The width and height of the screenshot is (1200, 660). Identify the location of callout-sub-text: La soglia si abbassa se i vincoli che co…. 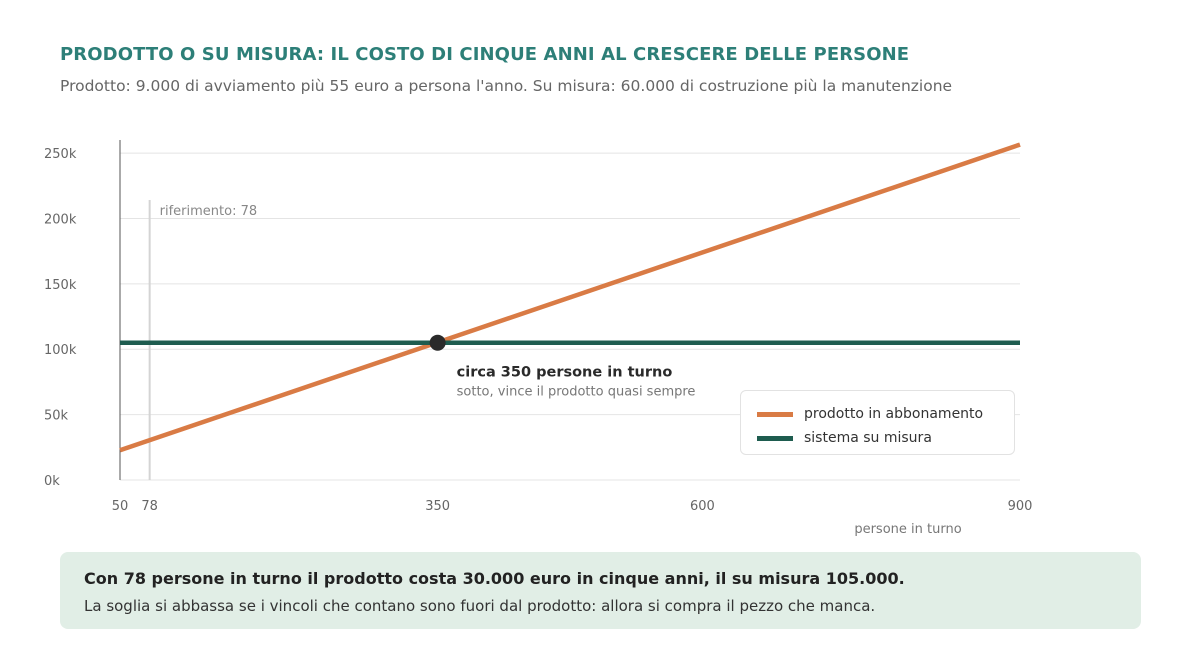
(480, 606).